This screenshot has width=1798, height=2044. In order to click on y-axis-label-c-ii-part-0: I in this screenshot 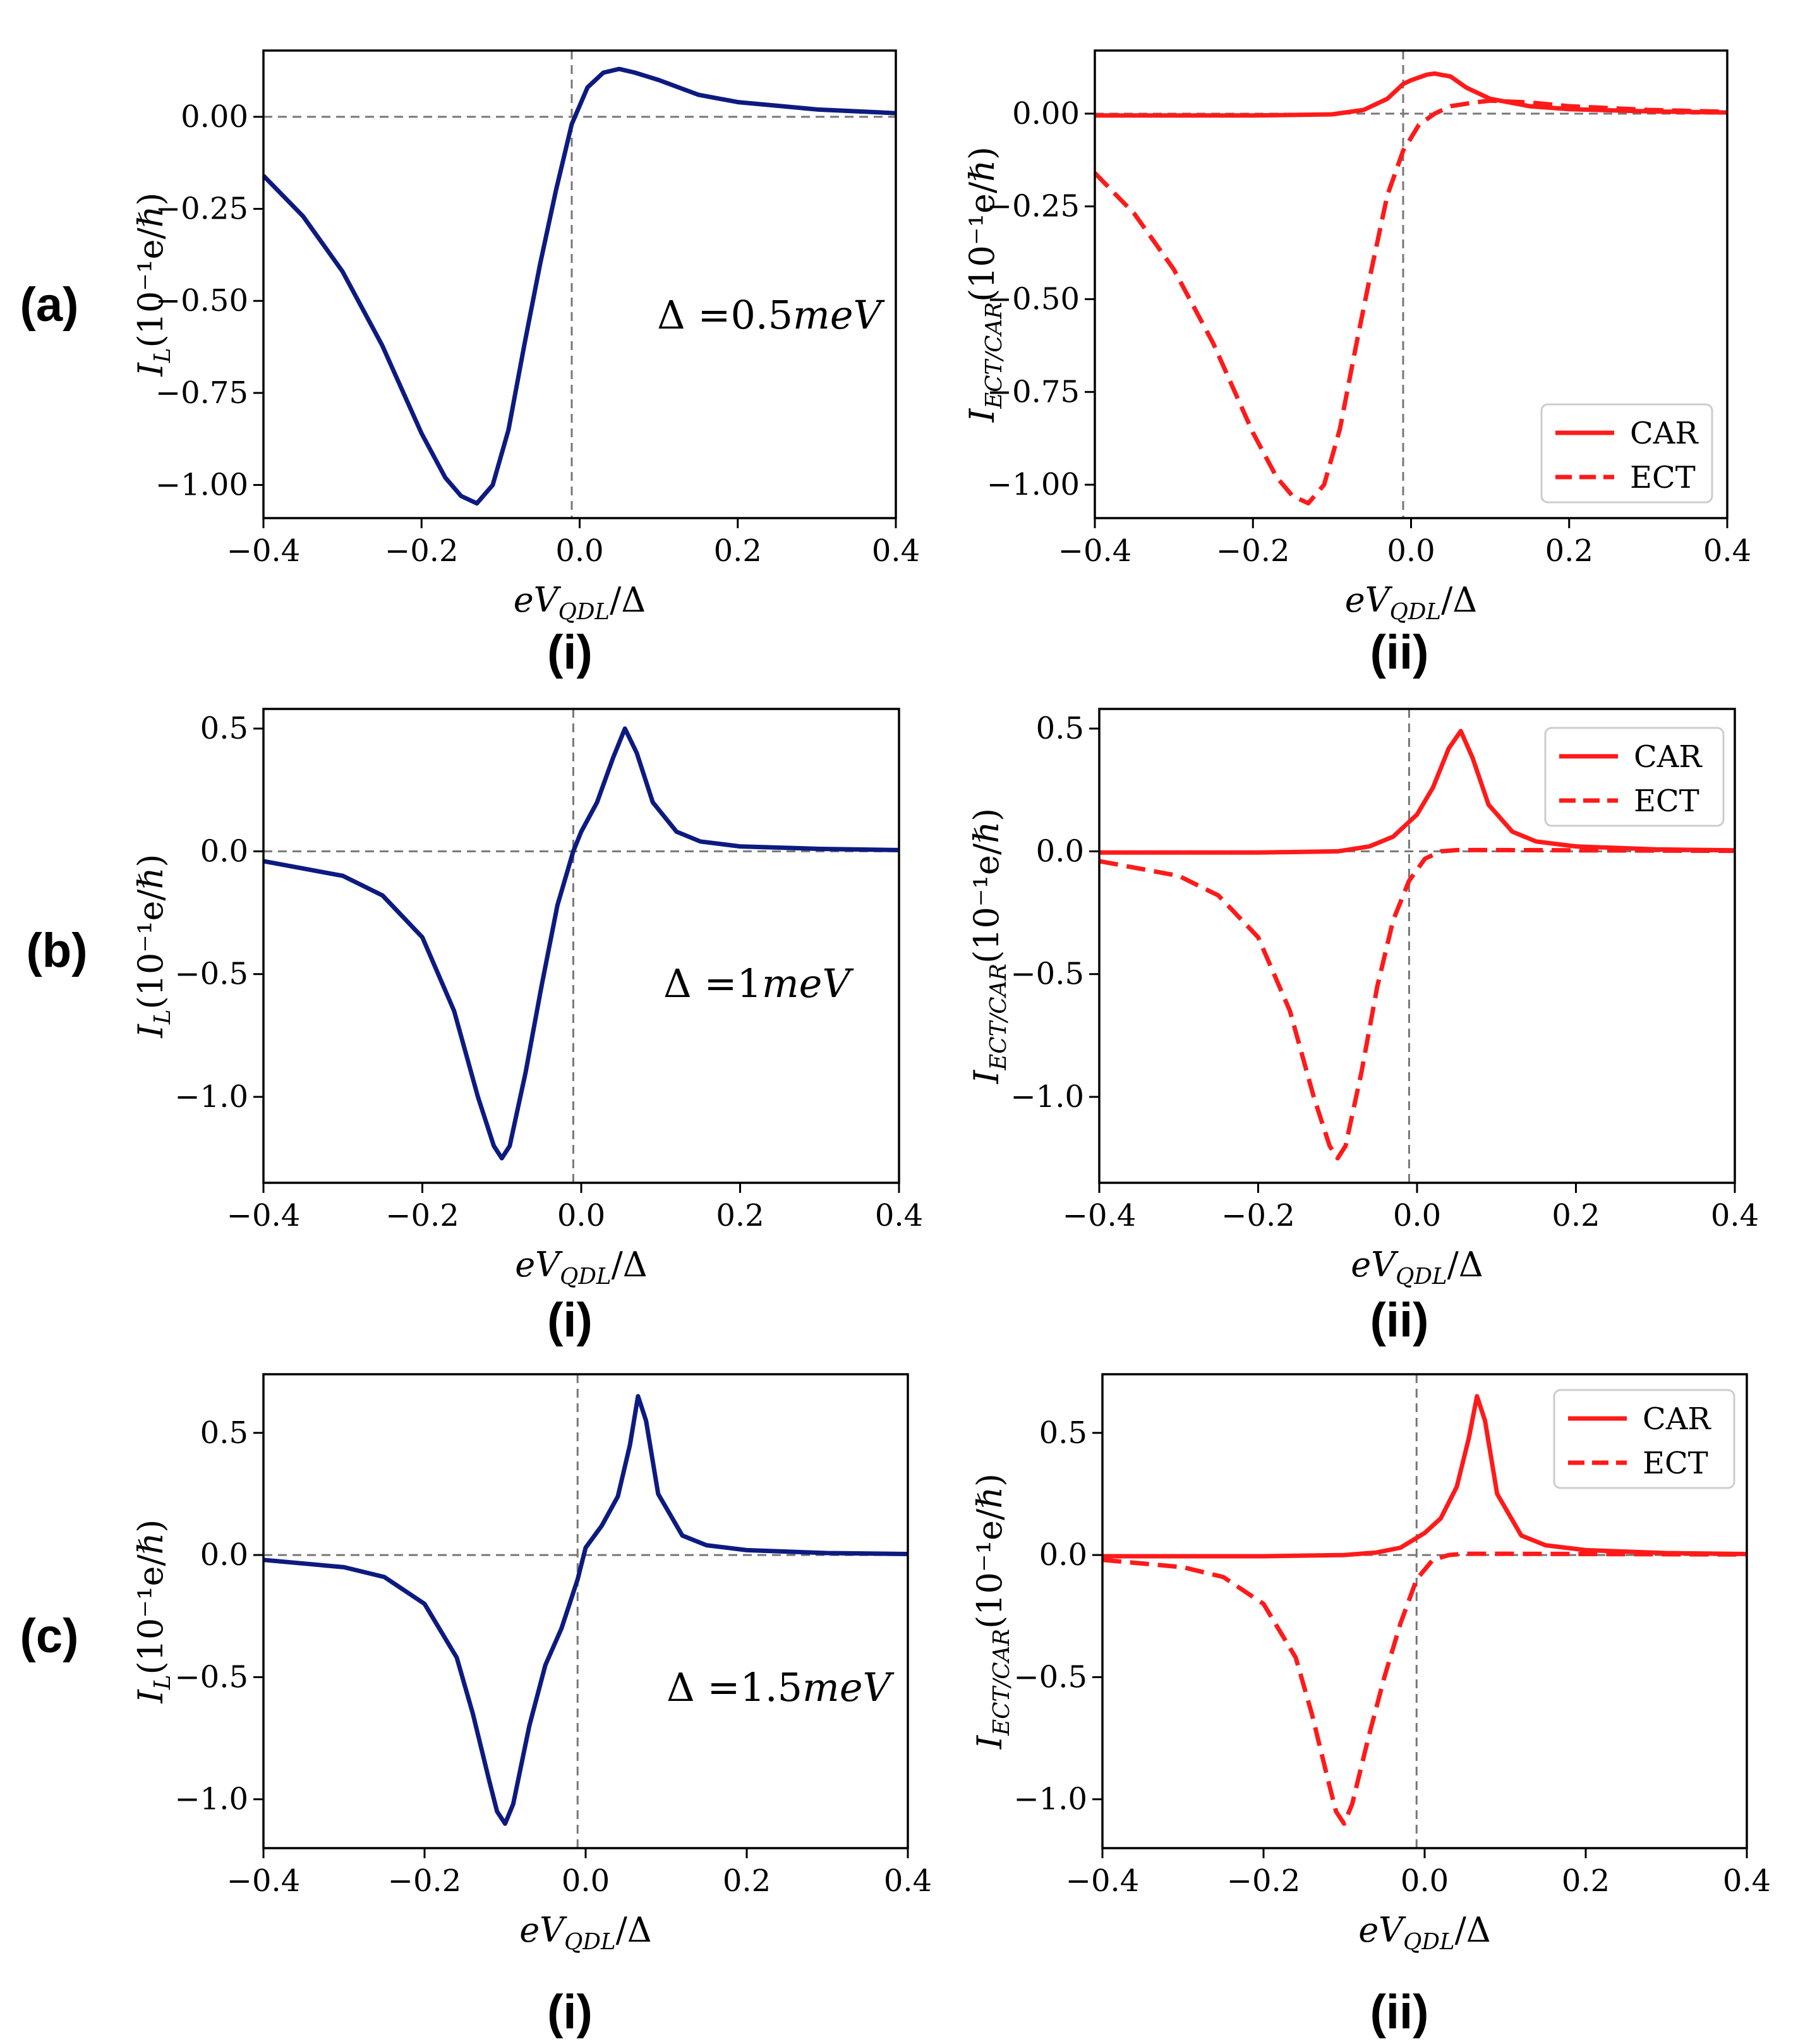, I will do `click(990, 1742)`.